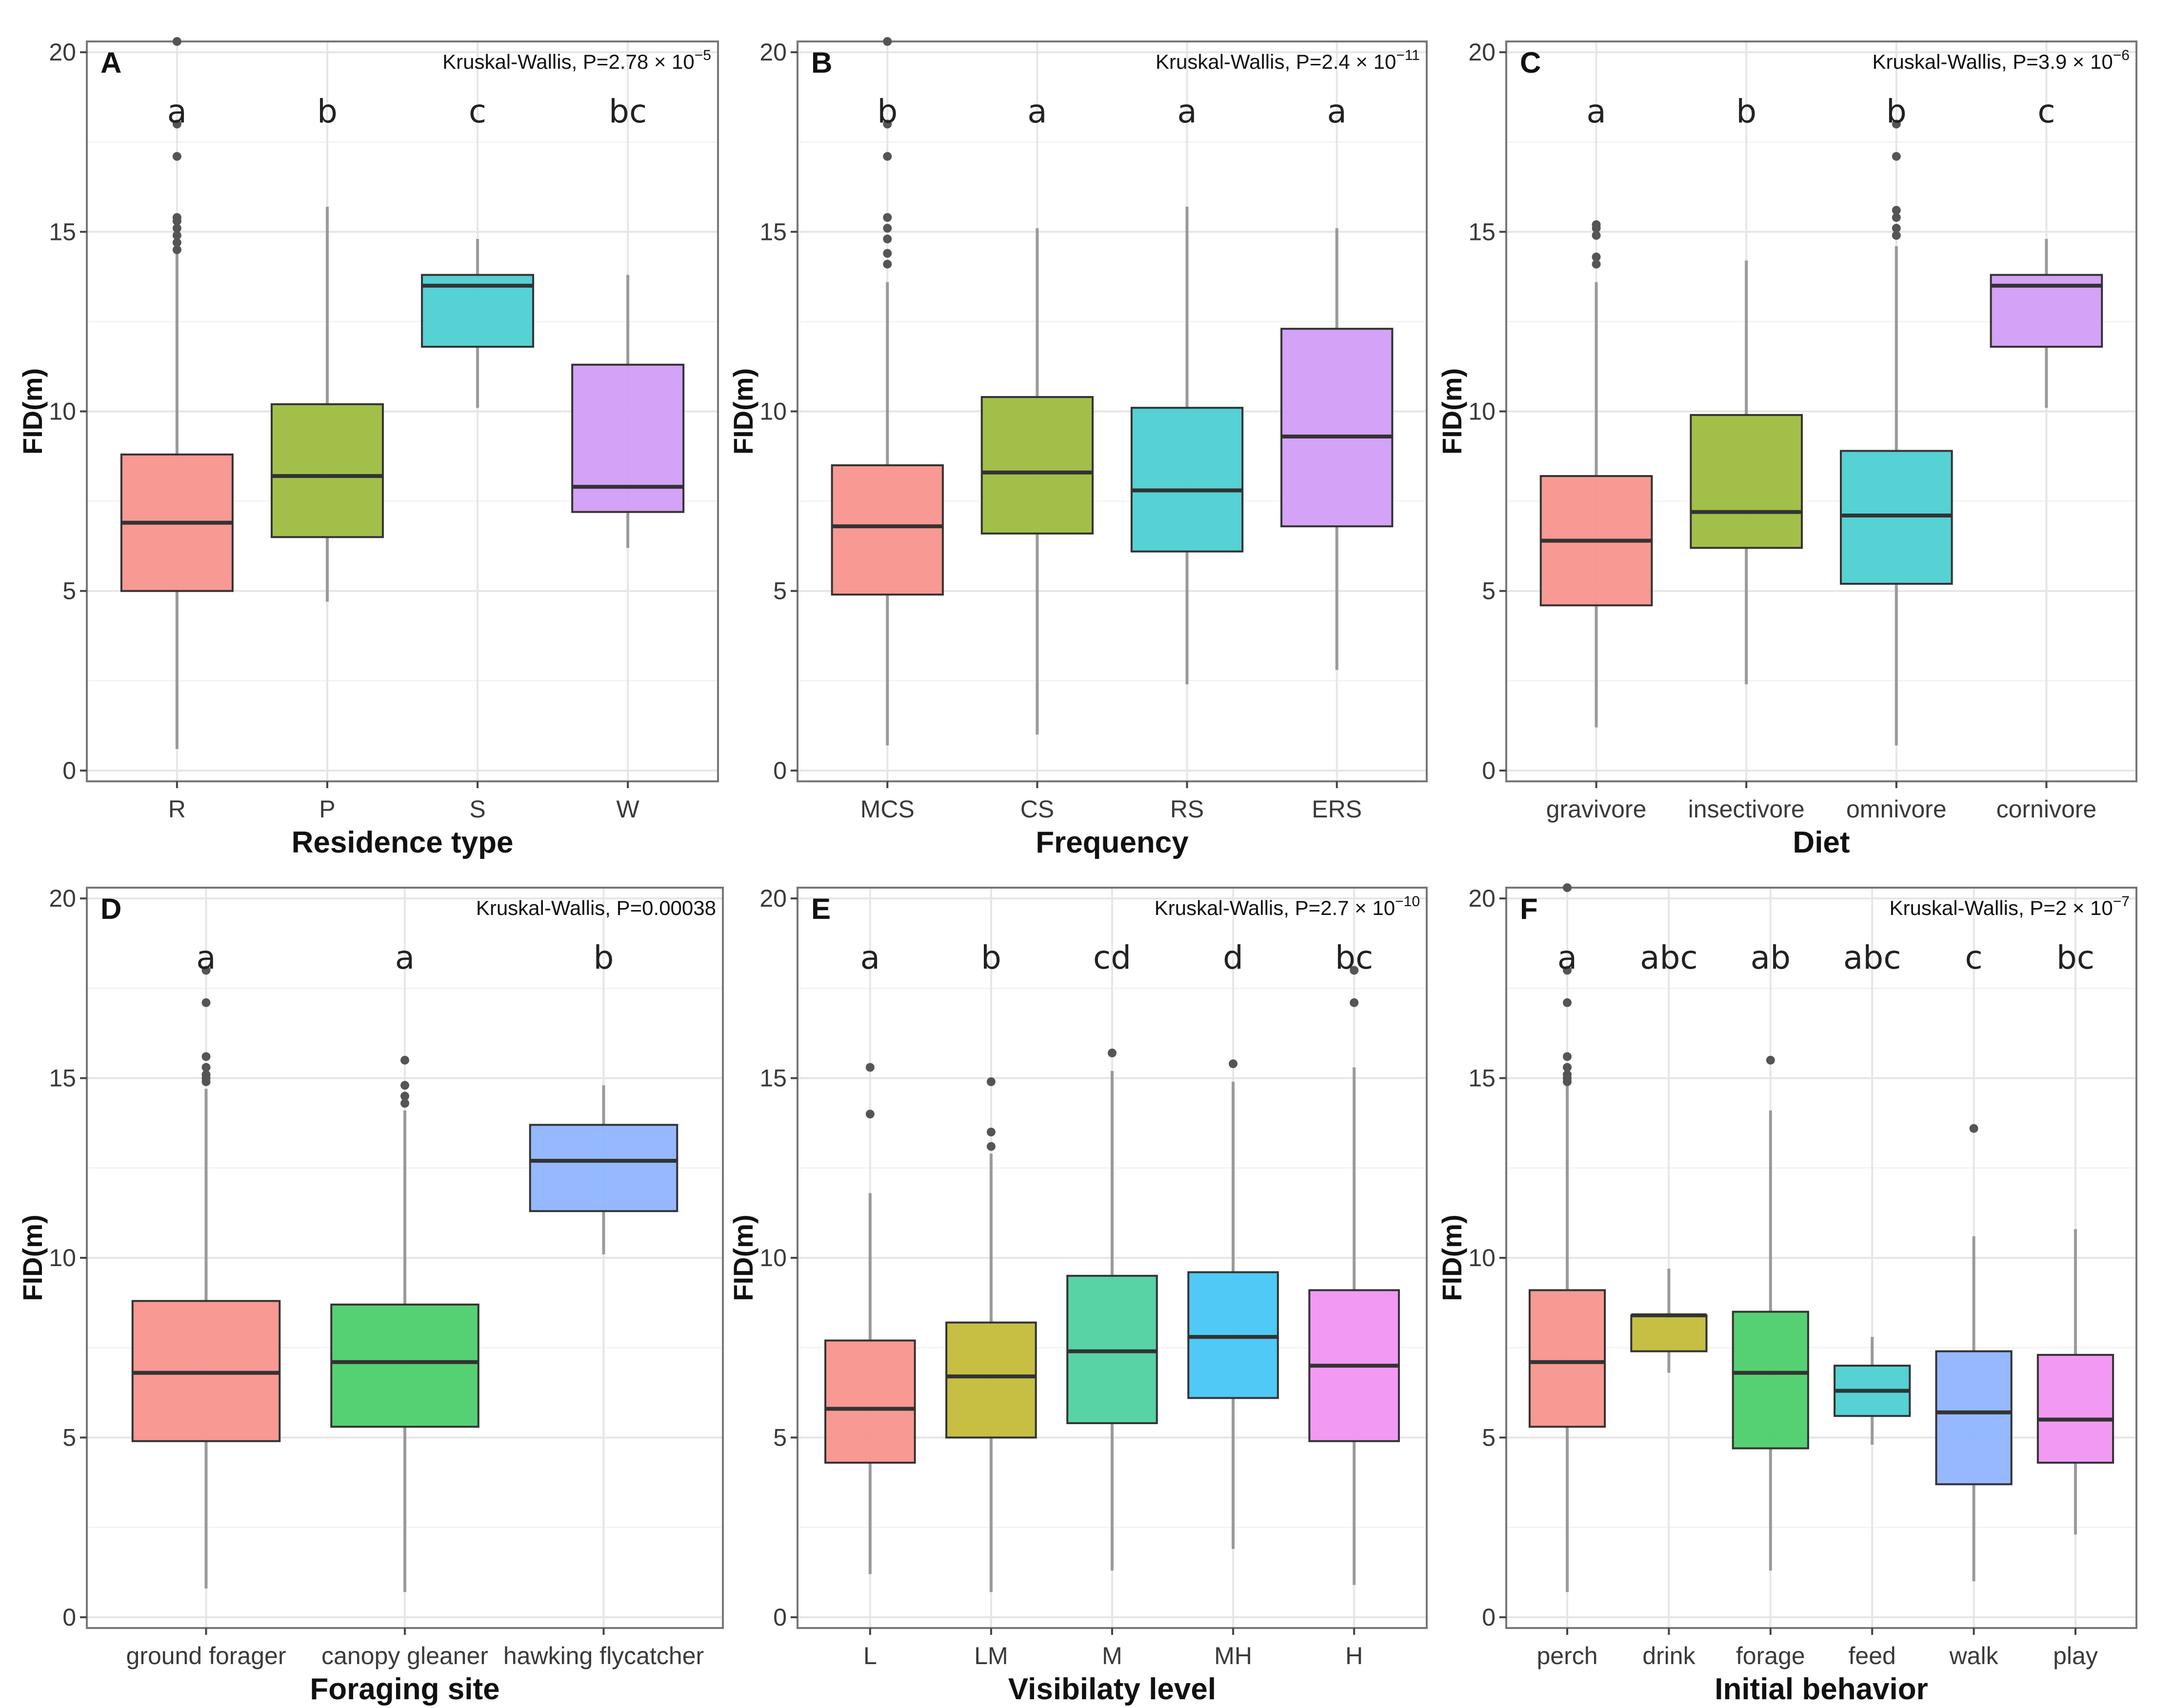 The width and height of the screenshot is (2174, 1708). Describe the element at coordinates (603, 1655) in the screenshot. I see `x-tick-label: hawking flycatcher` at that location.